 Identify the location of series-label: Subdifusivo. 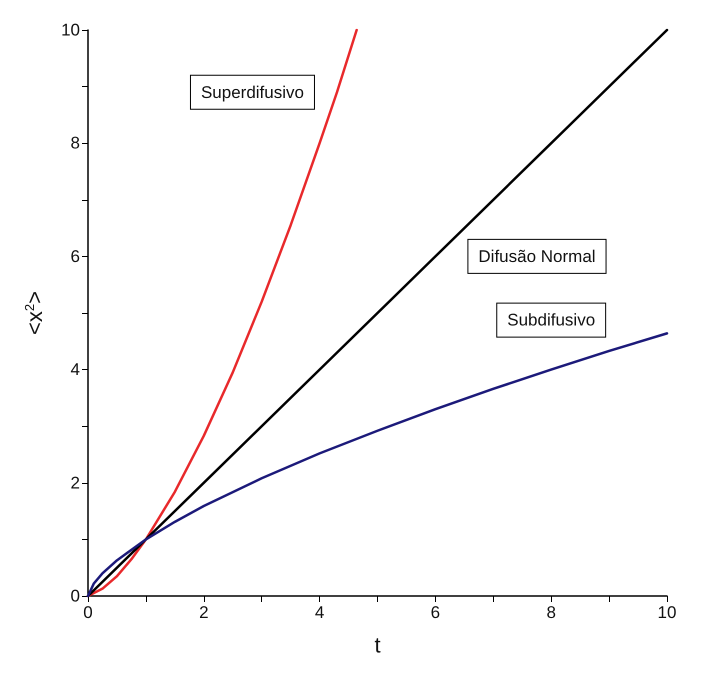
(551, 320).